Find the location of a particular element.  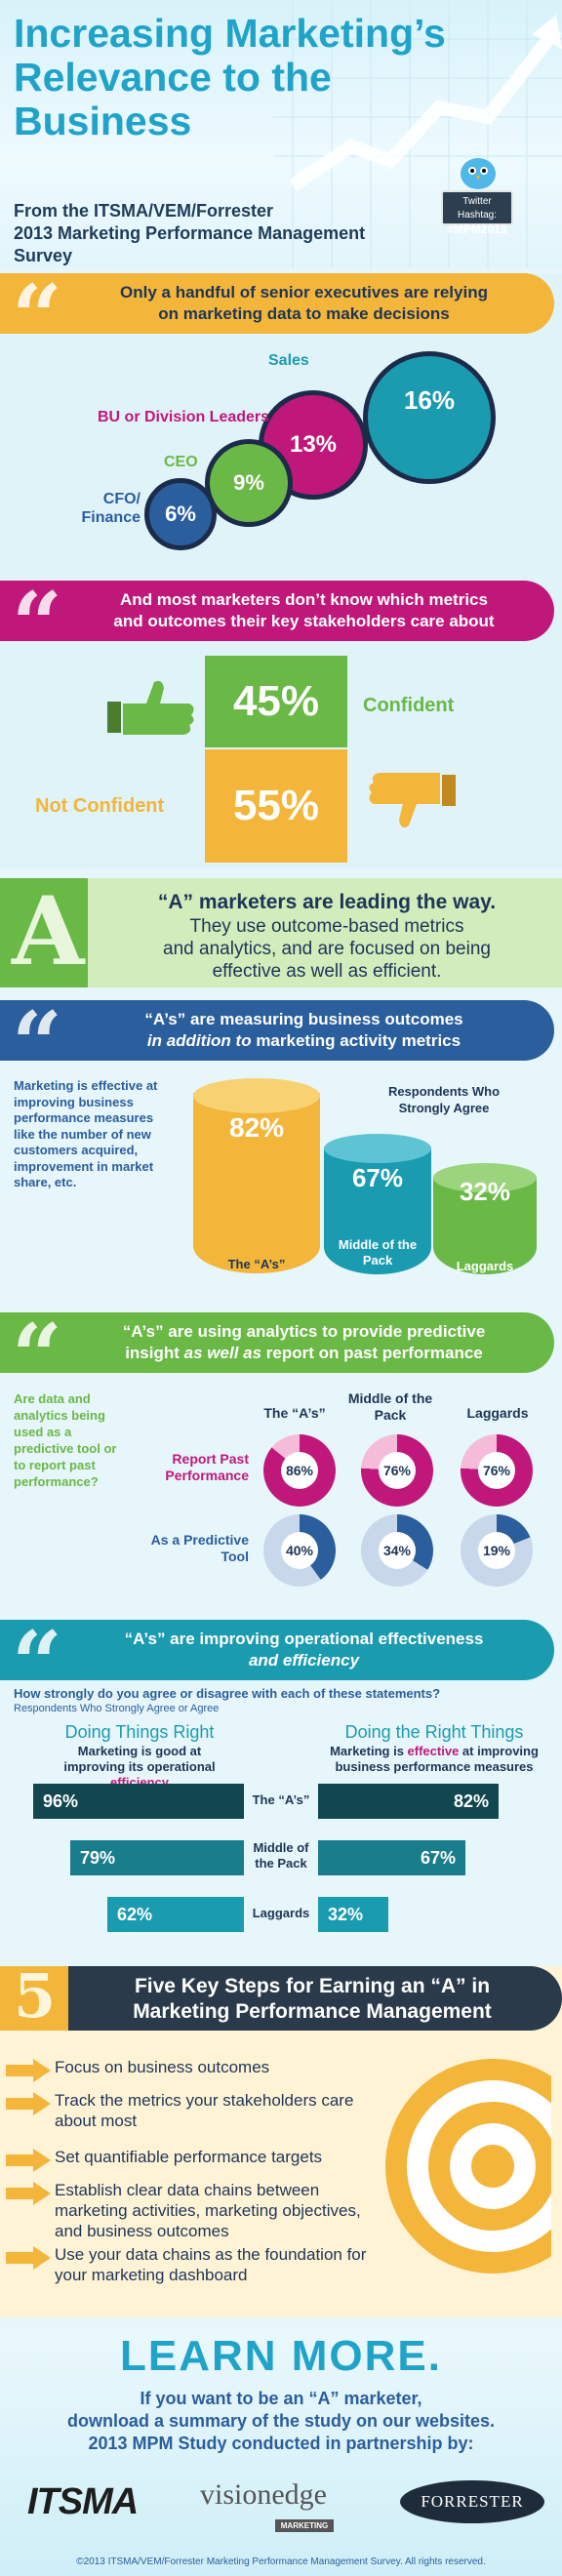

row-predictive: As a Predictive Tool is located at coordinates (199, 1548).